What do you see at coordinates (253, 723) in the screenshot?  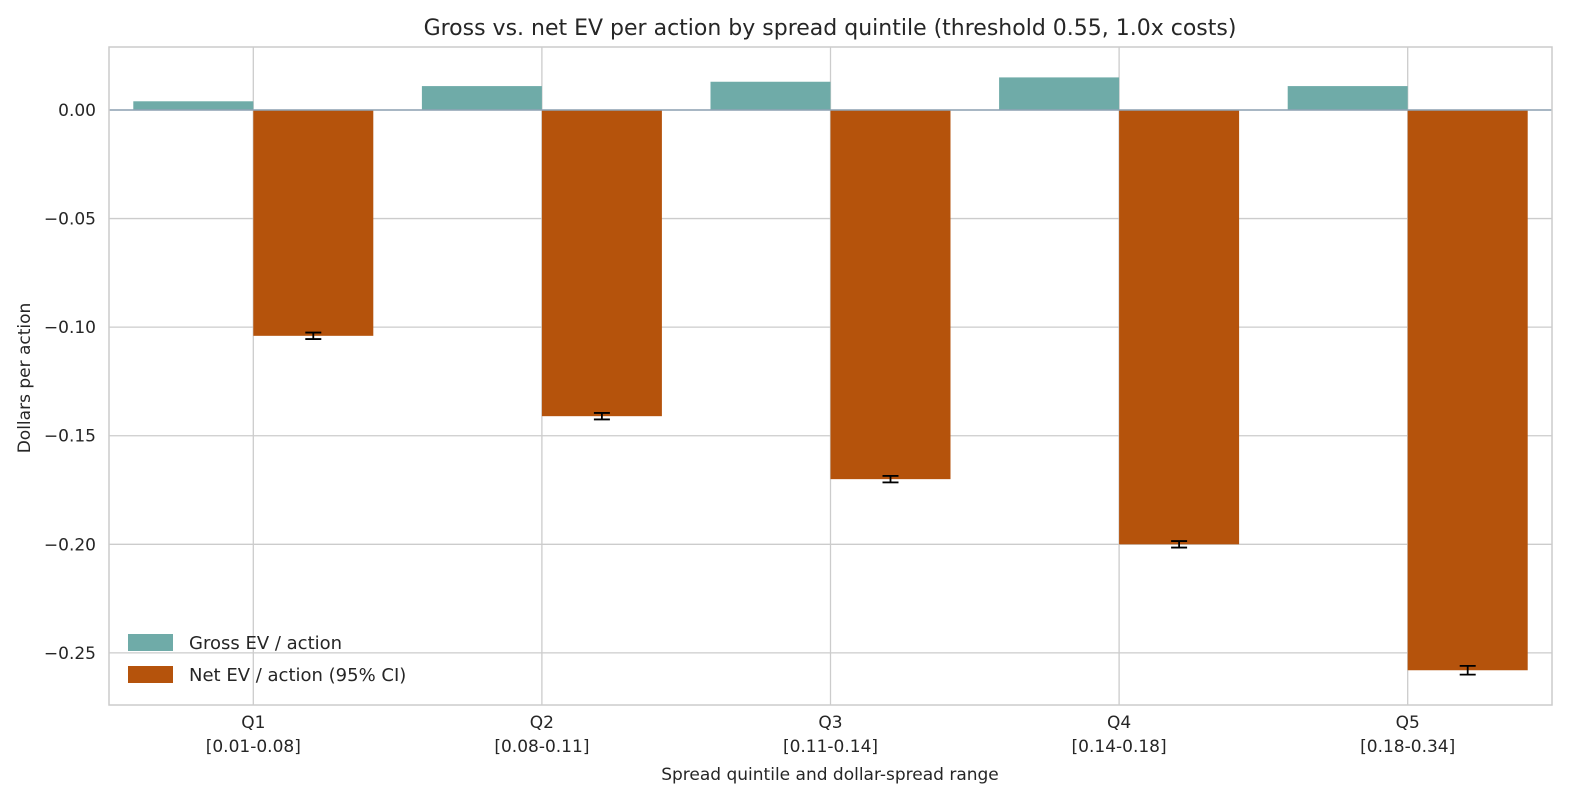 I see `x-tick-label: Q1` at bounding box center [253, 723].